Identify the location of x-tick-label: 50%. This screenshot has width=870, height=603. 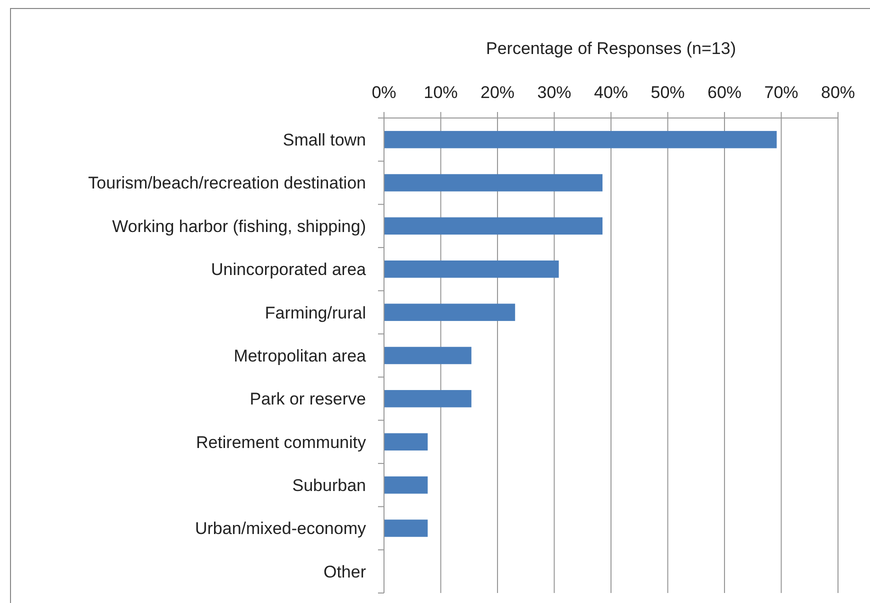
(667, 92).